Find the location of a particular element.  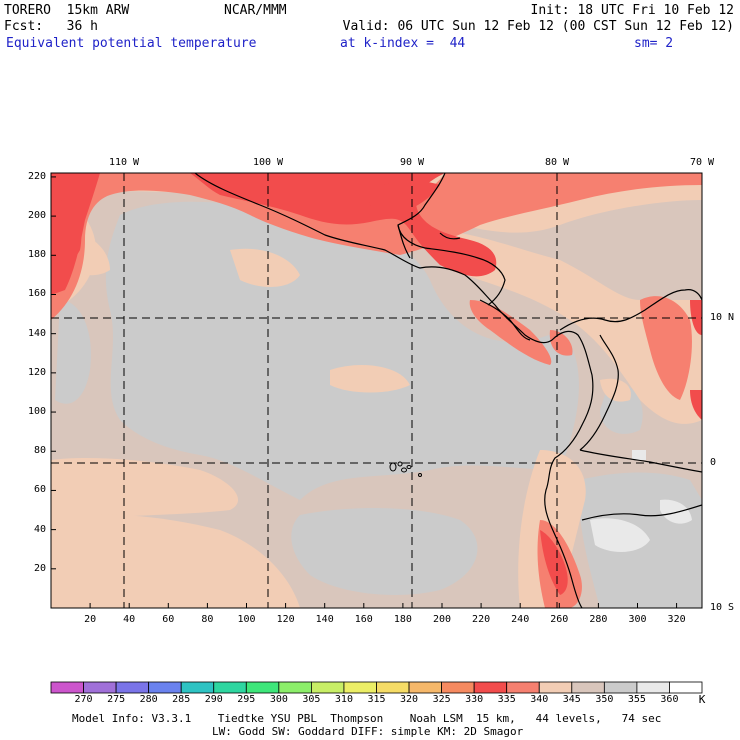

colorbar-label: 320 is located at coordinates (409, 699).